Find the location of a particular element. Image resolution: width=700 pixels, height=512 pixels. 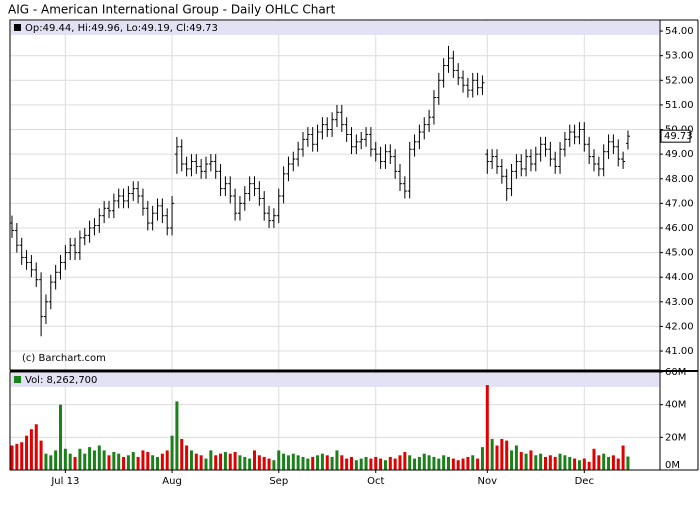

y-tick-label: 53.00 is located at coordinates (679, 56).